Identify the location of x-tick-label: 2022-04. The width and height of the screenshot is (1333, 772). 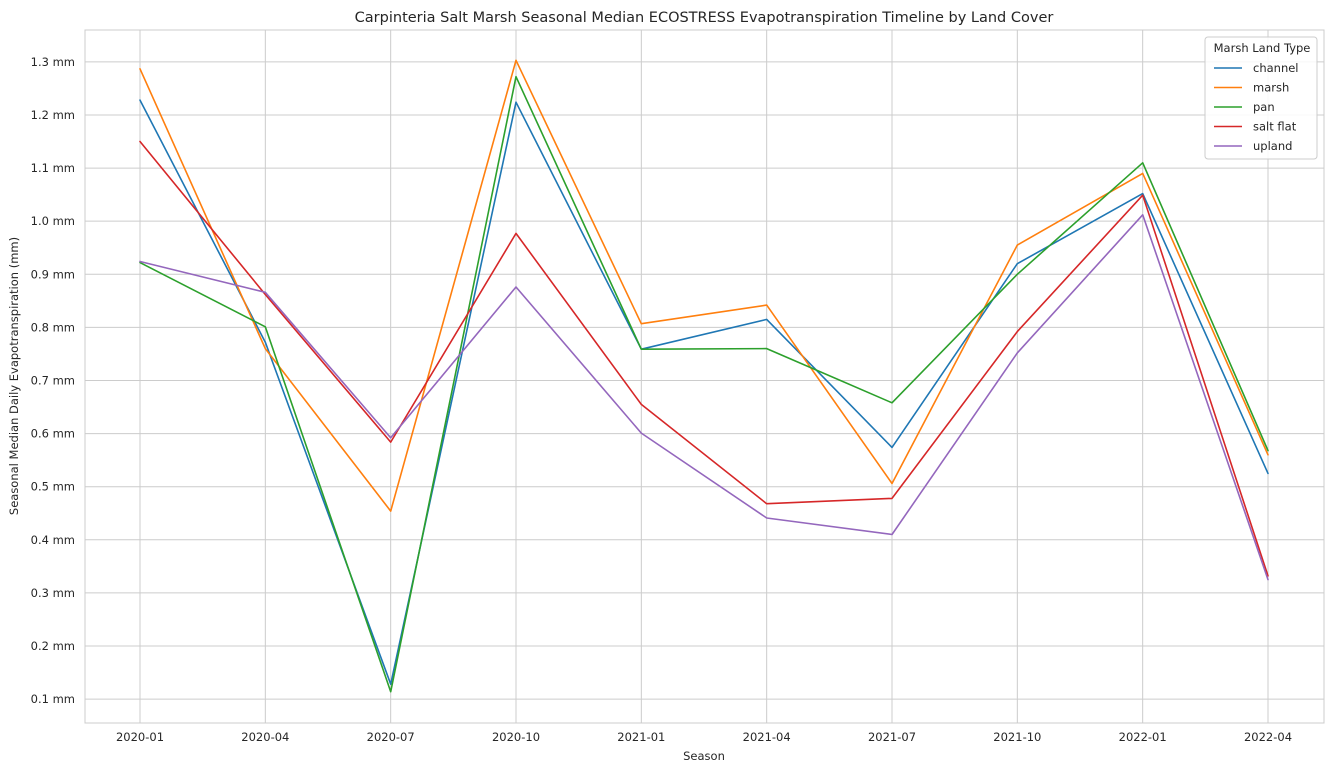
(1268, 737).